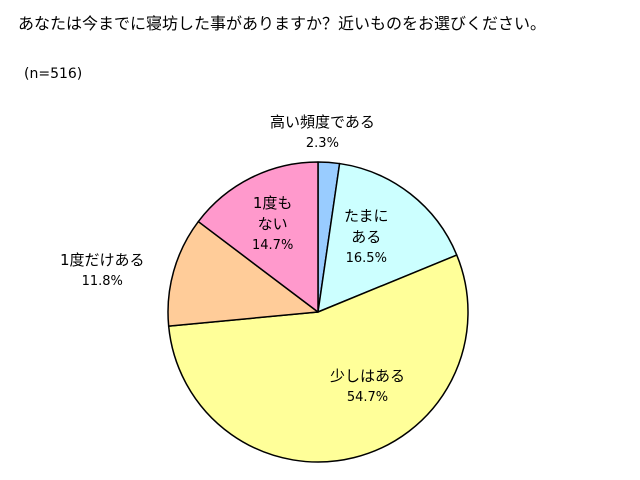 The width and height of the screenshot is (640, 480). What do you see at coordinates (273, 245) in the screenshot?
I see `slice-label-never-value: 14.7%` at bounding box center [273, 245].